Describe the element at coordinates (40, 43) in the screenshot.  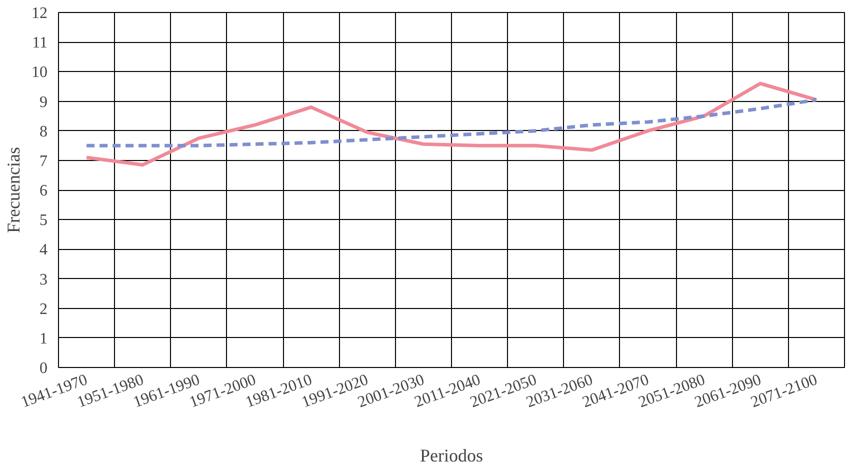
I see `y-tick-label: 11` at that location.